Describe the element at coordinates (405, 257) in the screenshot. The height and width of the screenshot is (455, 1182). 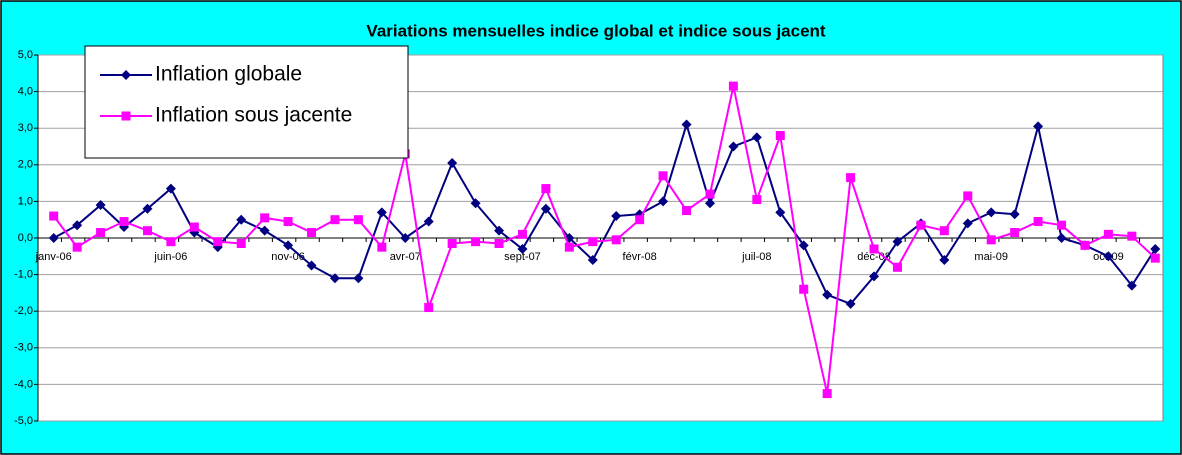
I see `x-tick-label: avr-07` at that location.